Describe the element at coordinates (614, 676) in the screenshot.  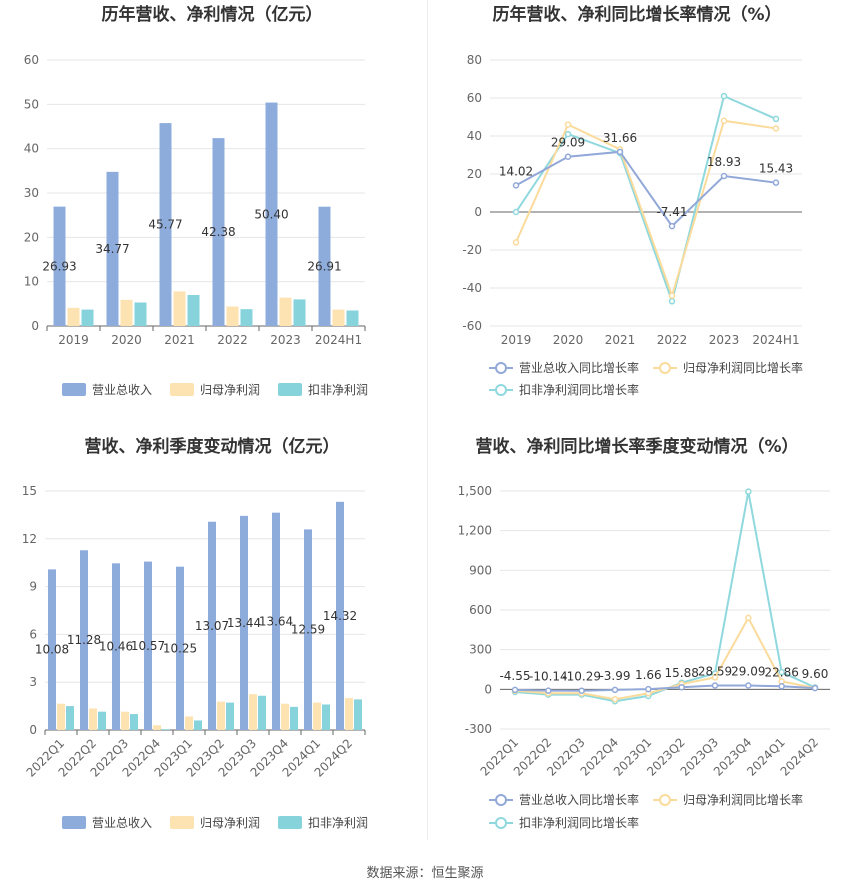
I see `line-data-label: -3.99` at that location.